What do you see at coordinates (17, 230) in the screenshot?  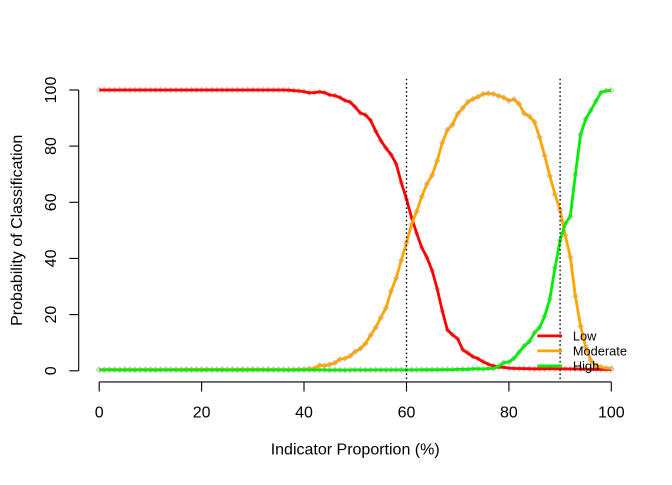 I see `svg-text: Probability of Classification` at bounding box center [17, 230].